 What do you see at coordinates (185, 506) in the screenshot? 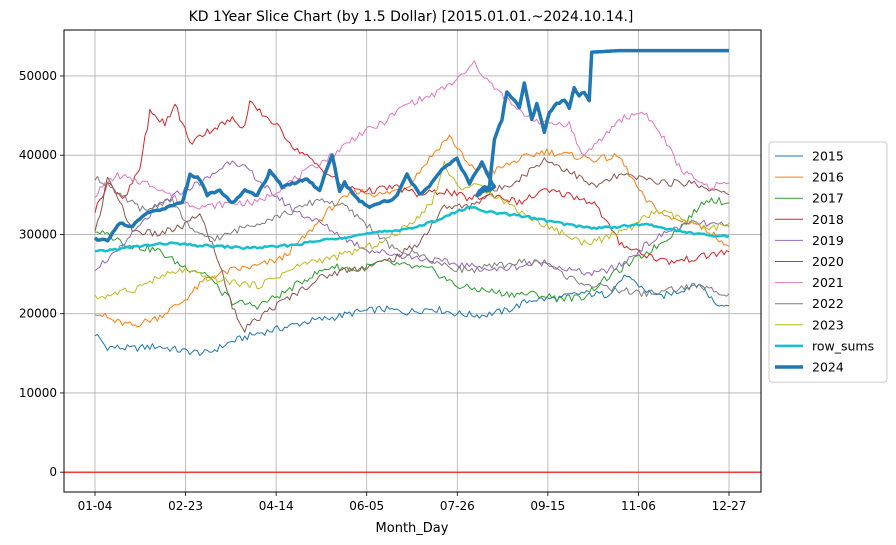
I see `x-tick-label: 02-23` at bounding box center [185, 506].